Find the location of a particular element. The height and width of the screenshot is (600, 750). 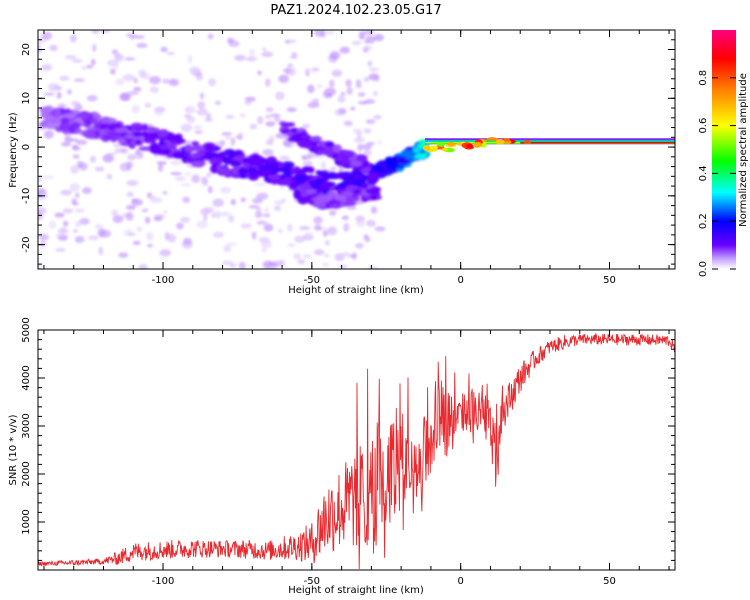

y-tick-label: 5000 is located at coordinates (26, 329).